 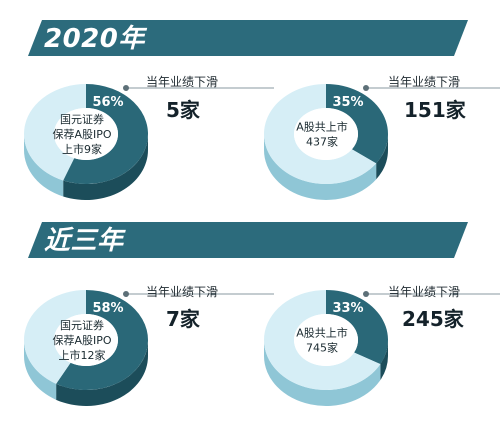 I want to click on center-label: 437家, so click(x=322, y=142).